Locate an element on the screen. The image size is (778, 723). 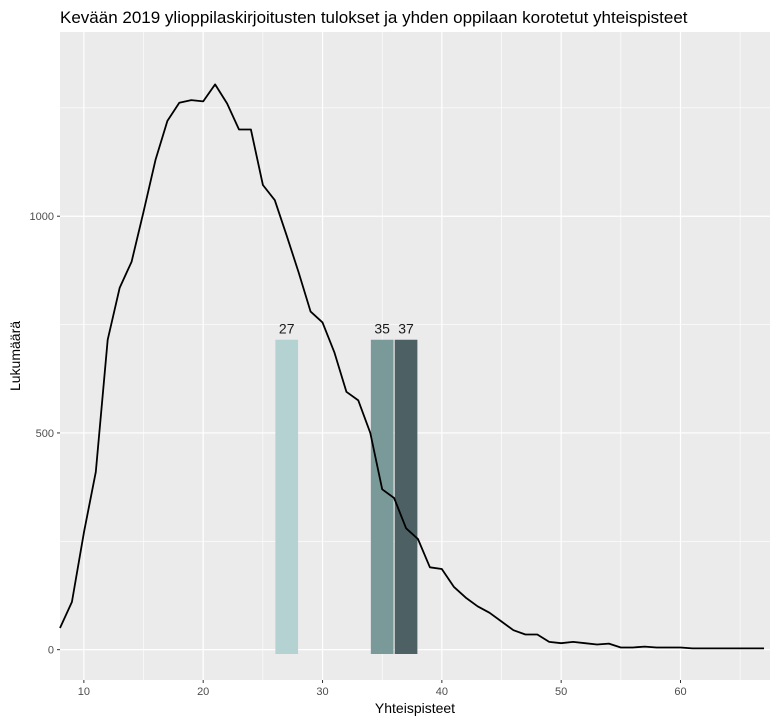
y-axis-title: Lukumäärä is located at coordinates (15, 356).